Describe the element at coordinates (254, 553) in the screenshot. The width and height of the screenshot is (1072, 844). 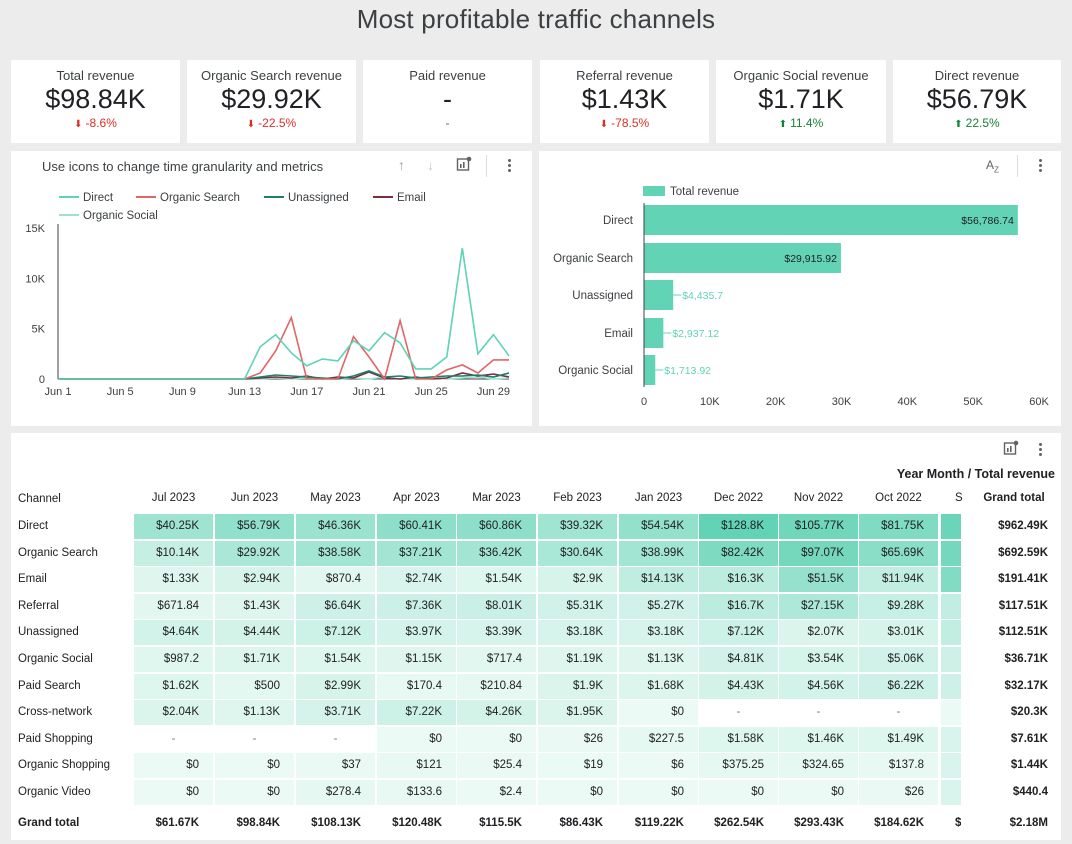
I see `table-cell: $29.92K` at that location.